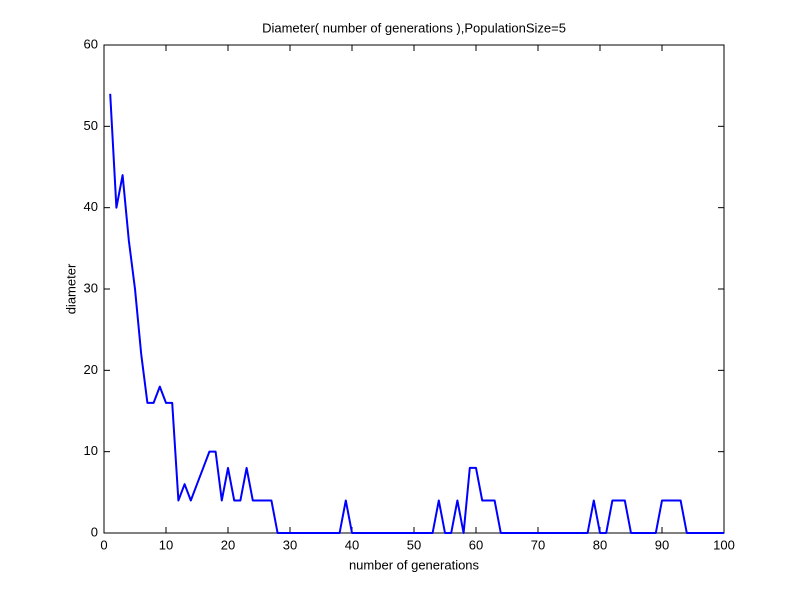 The height and width of the screenshot is (604, 799). I want to click on y-tick-label: 30, so click(91, 287).